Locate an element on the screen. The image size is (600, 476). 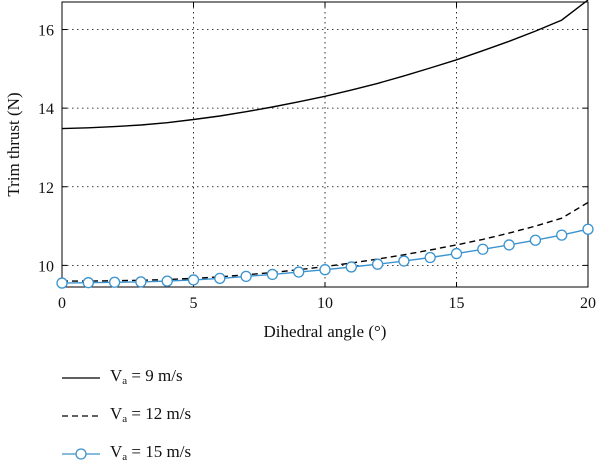
legend-label-9ms: Va = 9 m/s is located at coordinates (146, 376).